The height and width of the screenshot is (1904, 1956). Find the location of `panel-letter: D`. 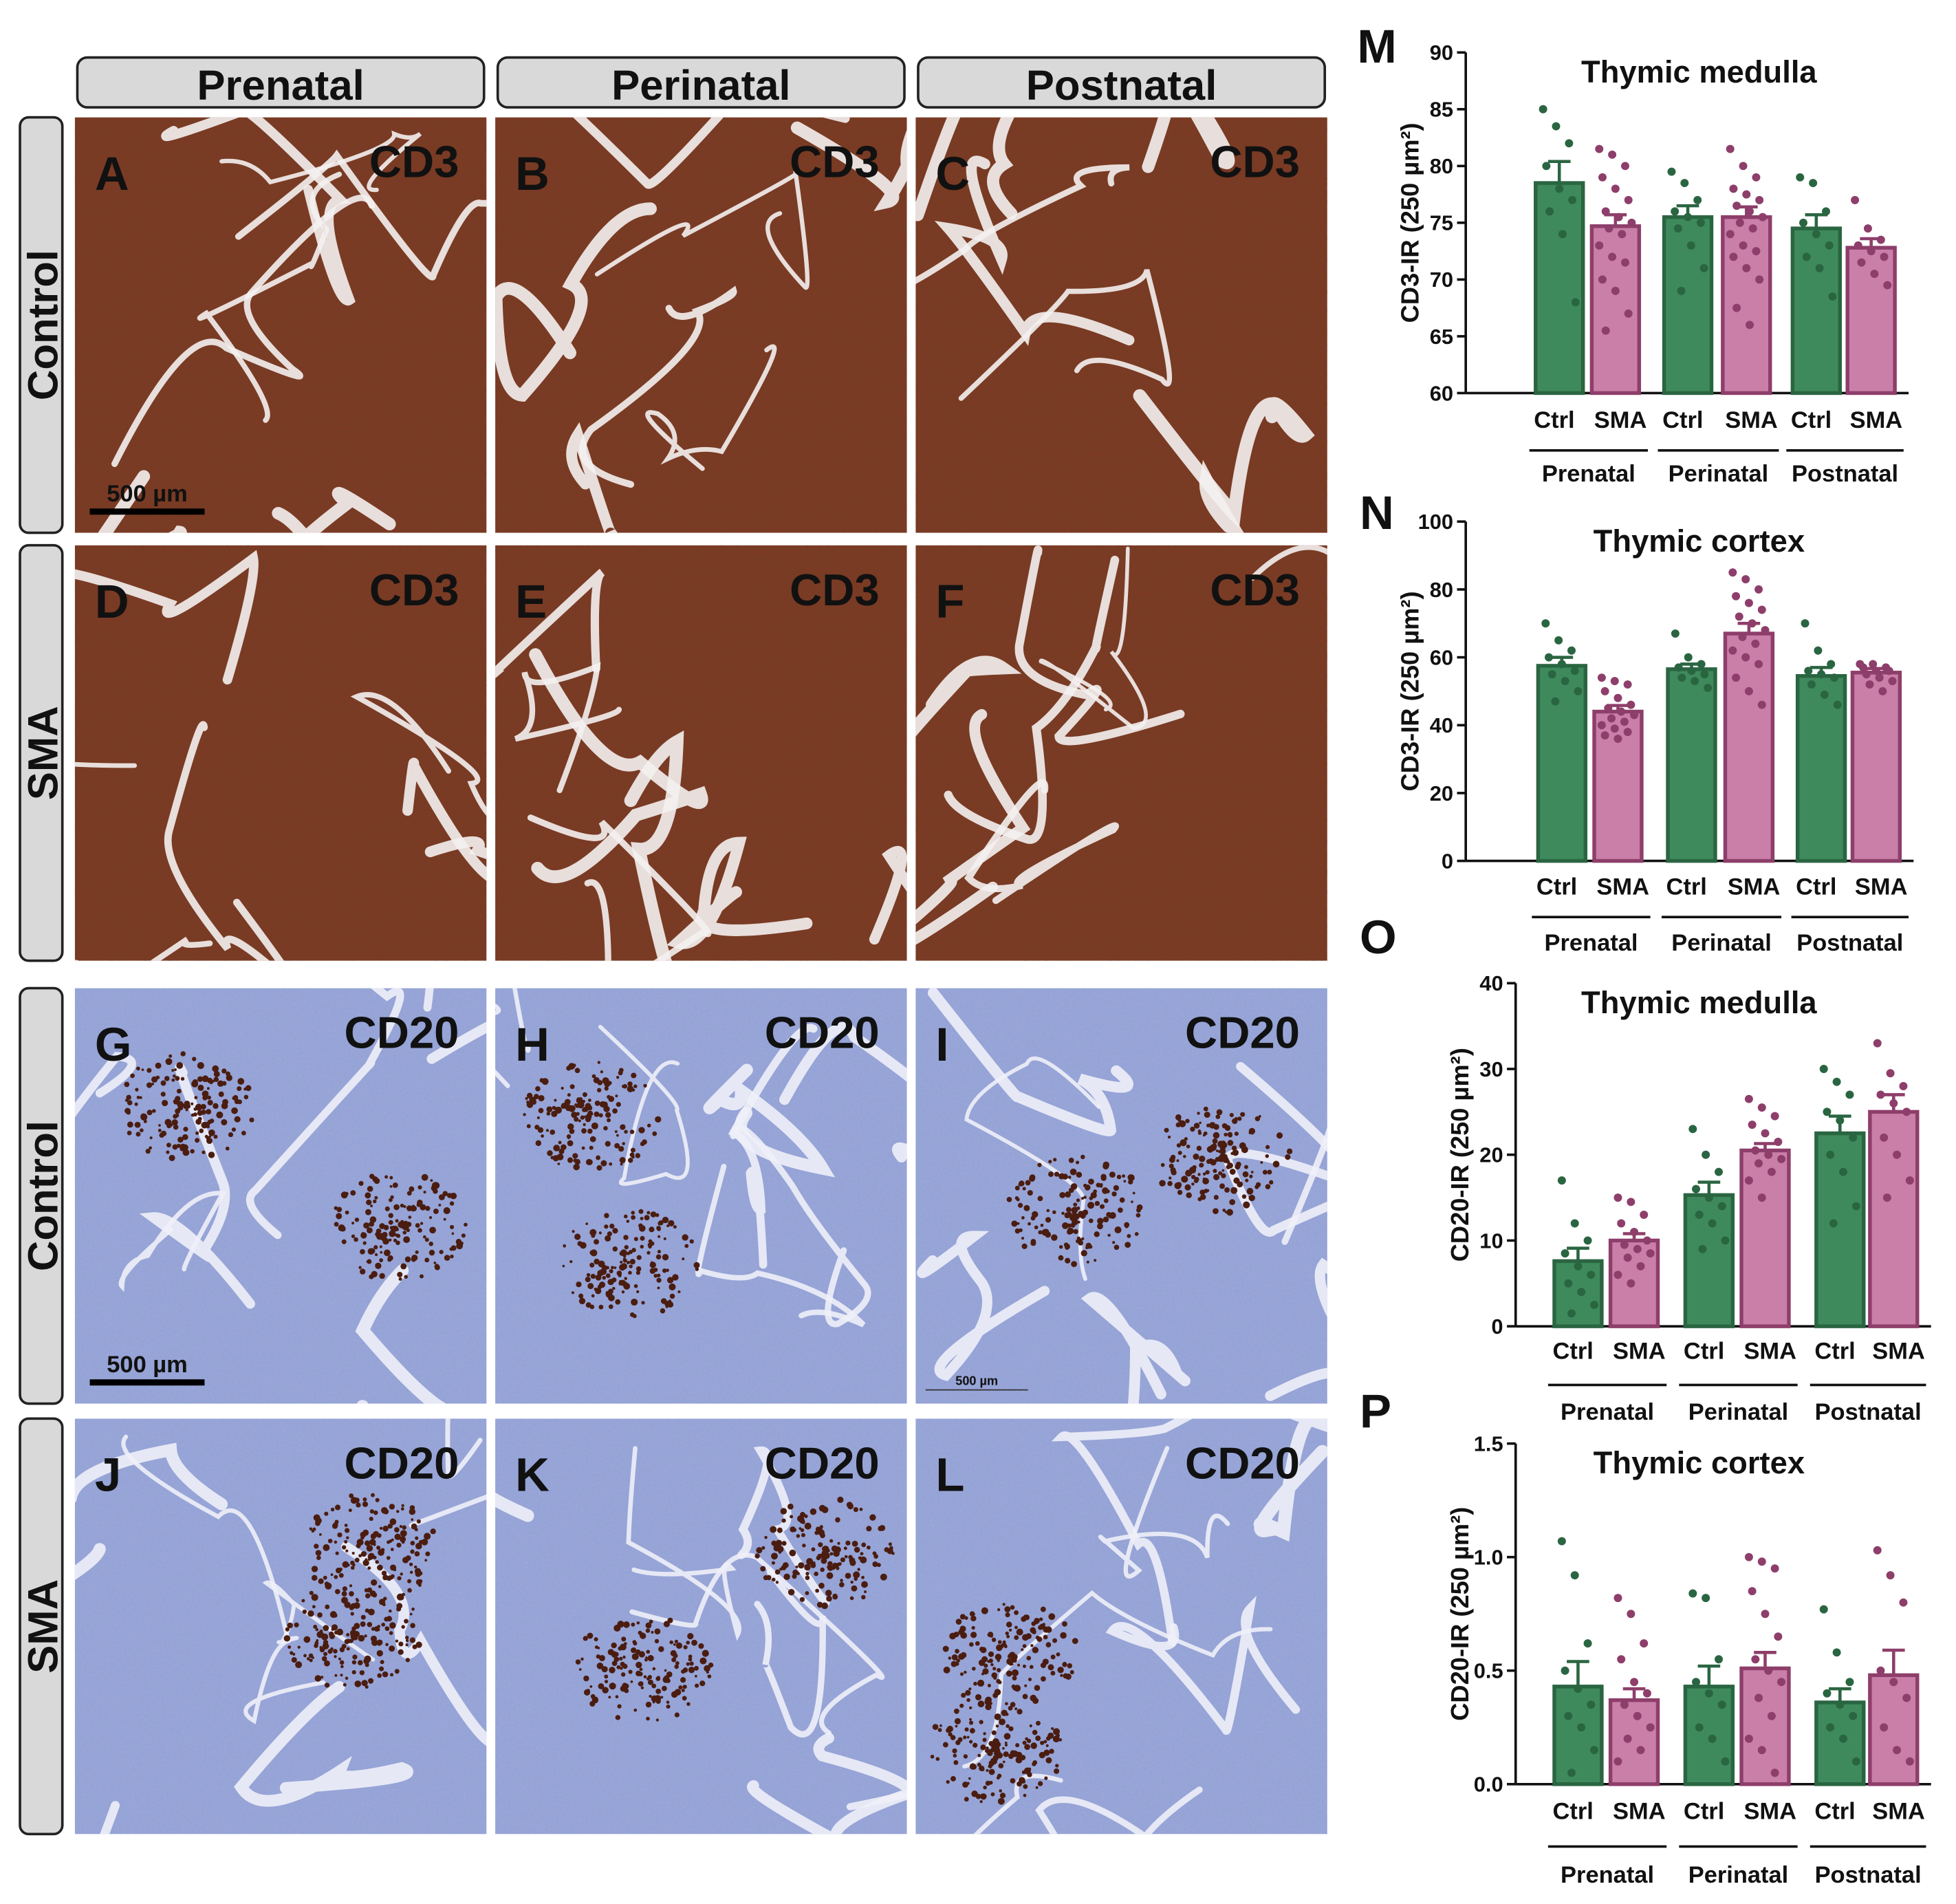

panel-letter: D is located at coordinates (112, 601).